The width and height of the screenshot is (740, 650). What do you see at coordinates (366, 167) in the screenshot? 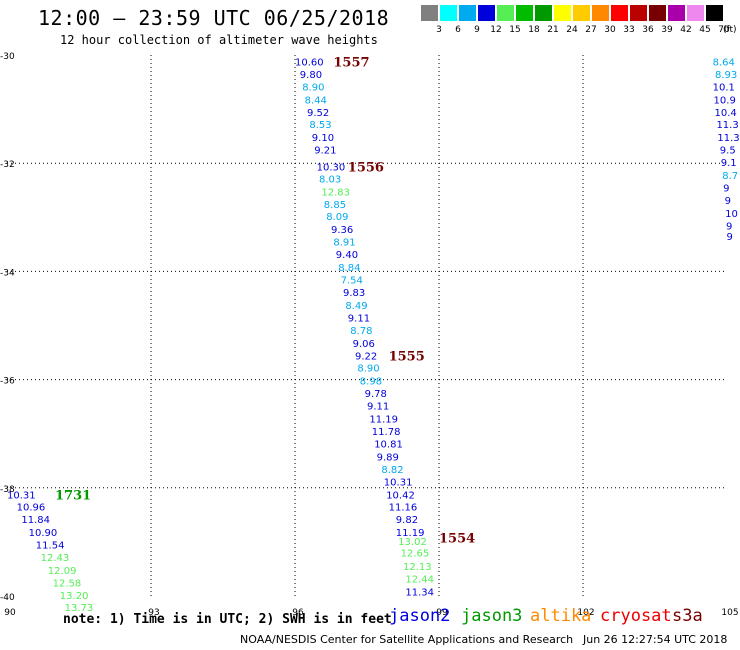
I see `pass-time-label: 1556` at bounding box center [366, 167].